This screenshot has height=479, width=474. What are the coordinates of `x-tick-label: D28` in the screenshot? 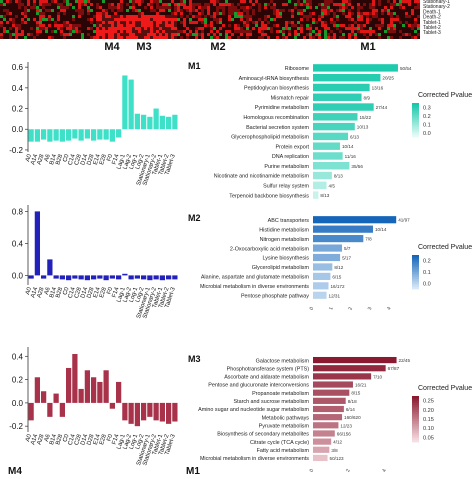 It's located at (90, 439).